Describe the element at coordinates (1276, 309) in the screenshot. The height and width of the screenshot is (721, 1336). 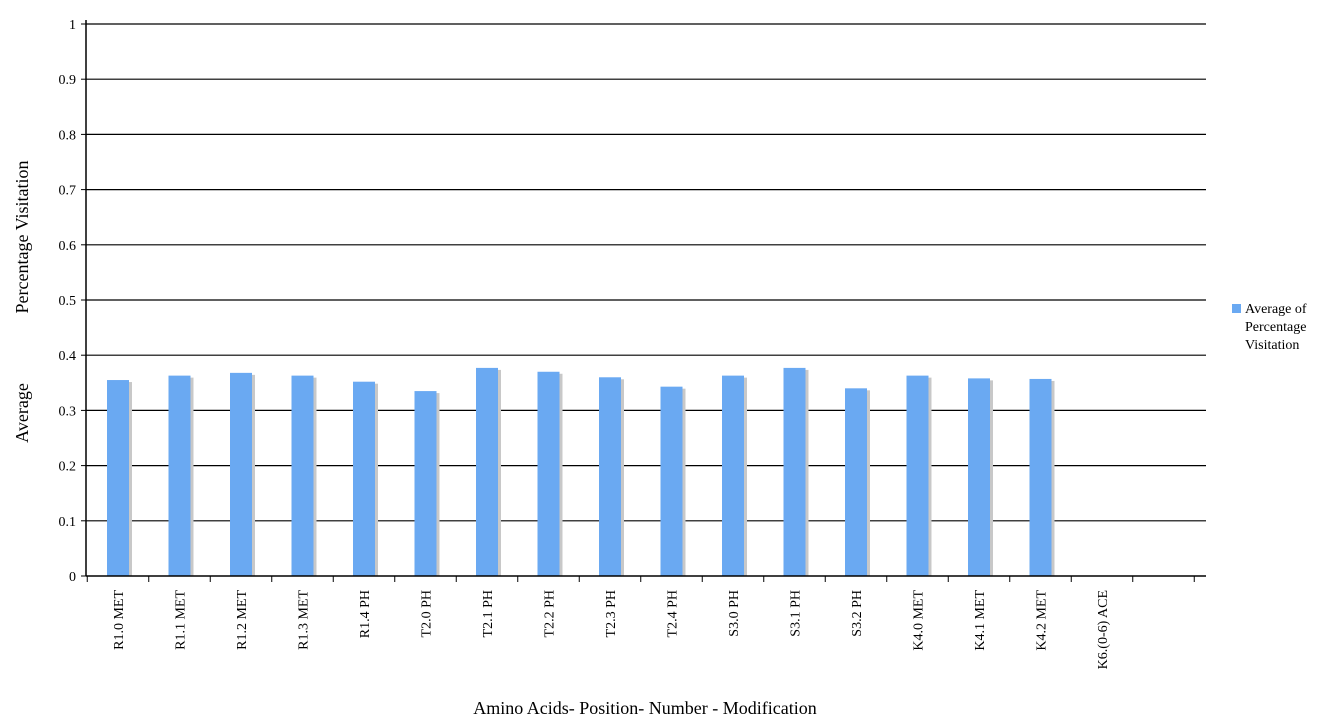
I see `legend-label-line-1: Average of` at that location.